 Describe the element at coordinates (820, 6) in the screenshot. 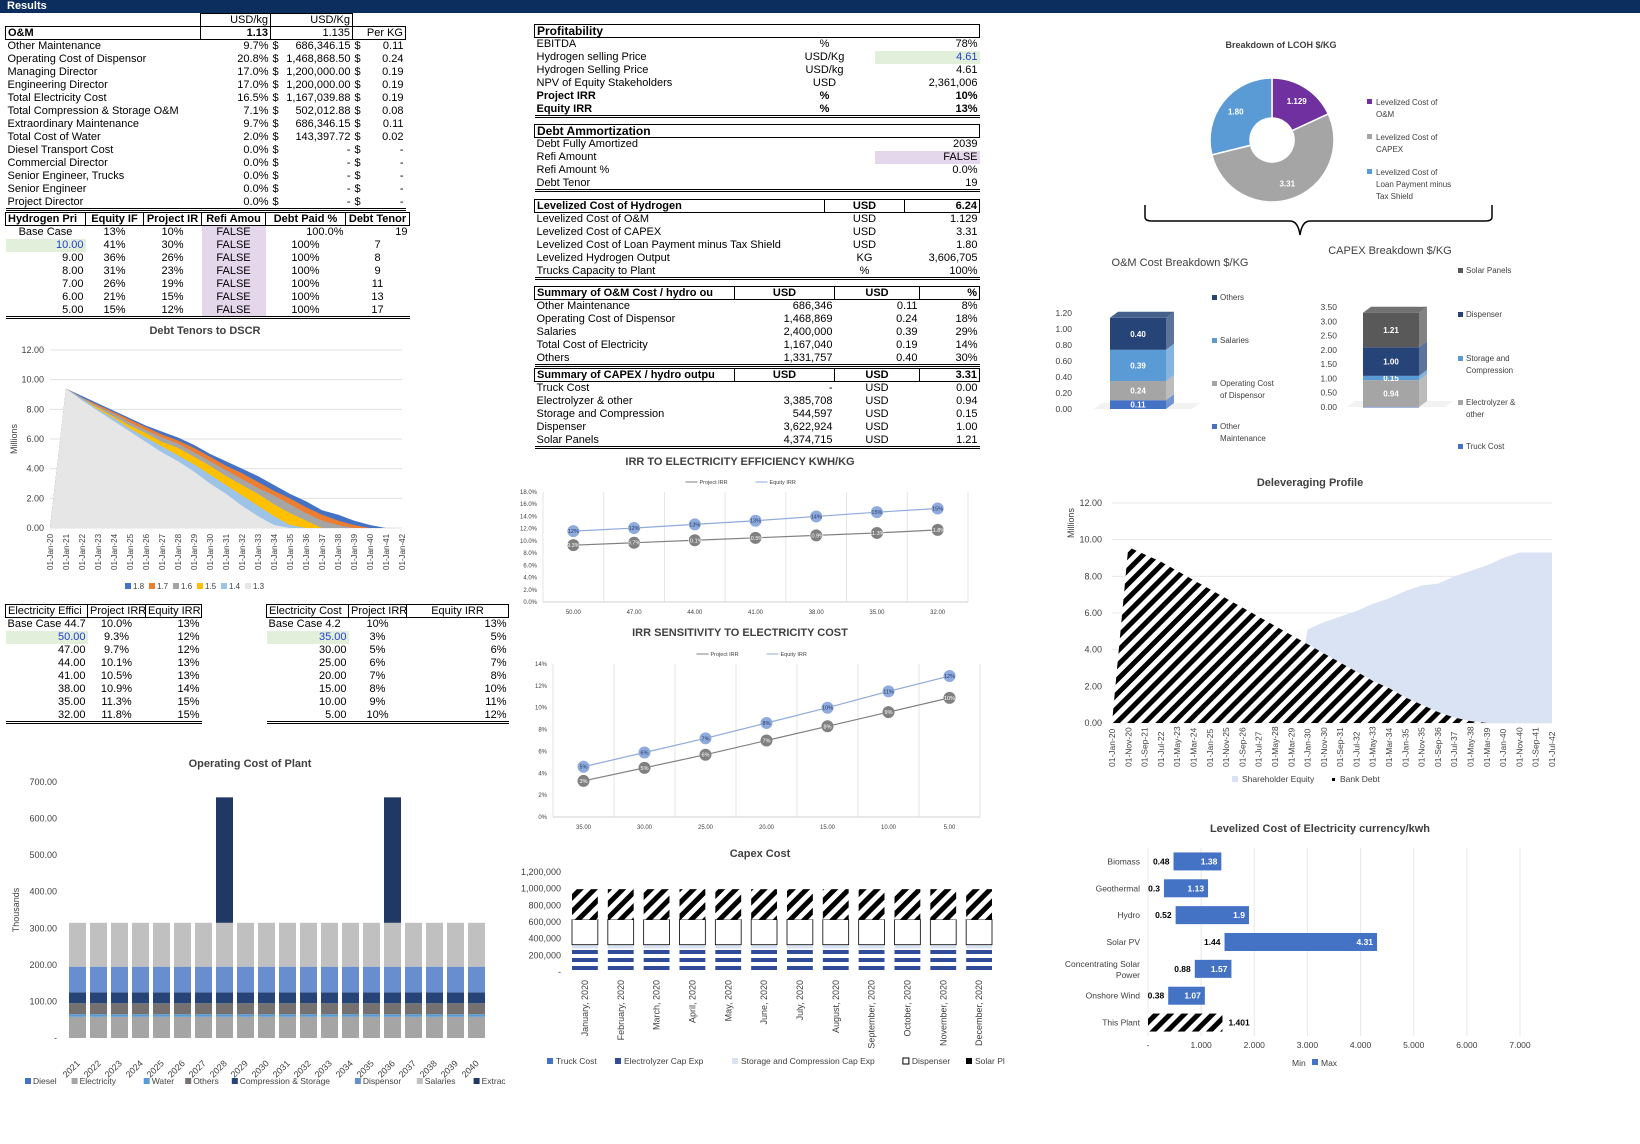

I see `results-header: Results` at that location.